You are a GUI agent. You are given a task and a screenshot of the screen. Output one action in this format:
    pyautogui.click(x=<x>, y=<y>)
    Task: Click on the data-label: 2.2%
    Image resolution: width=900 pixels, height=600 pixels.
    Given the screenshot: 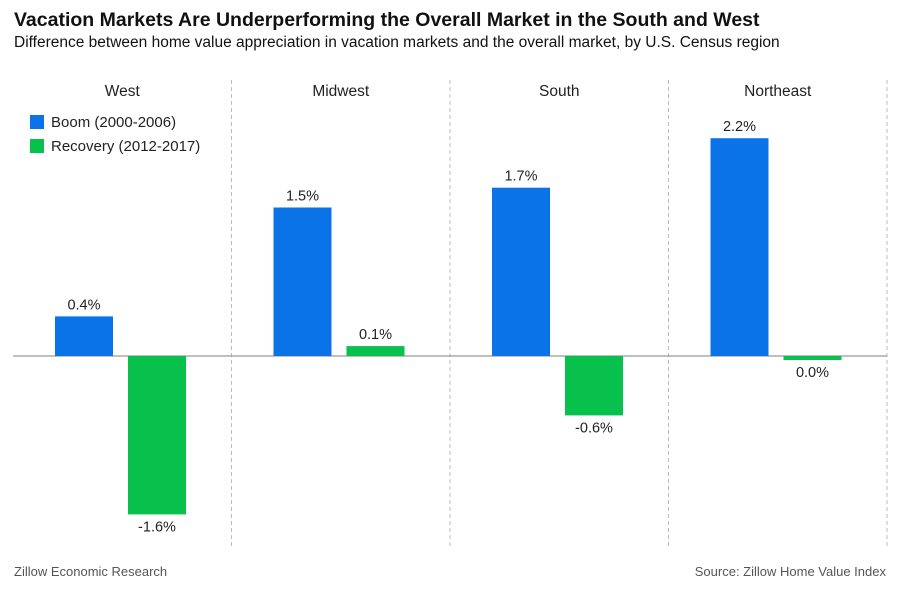 What is the action you would take?
    pyautogui.click(x=739, y=127)
    